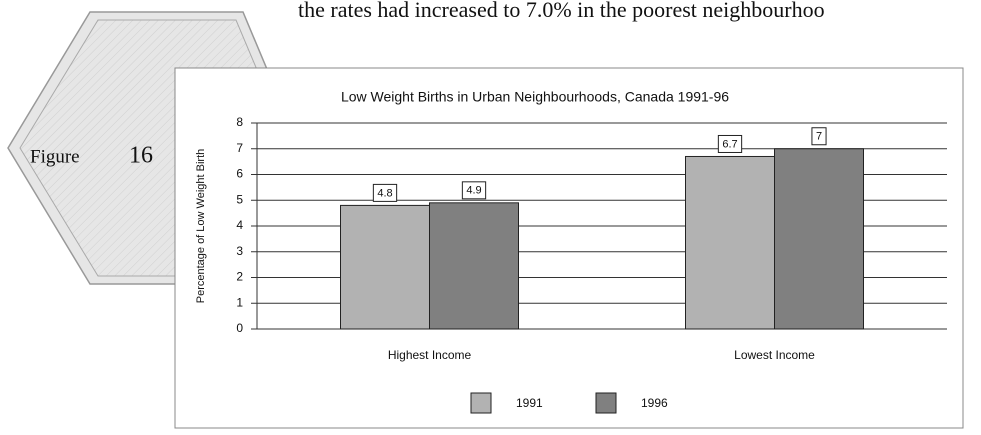  I want to click on legend-label: 1991, so click(529, 403).